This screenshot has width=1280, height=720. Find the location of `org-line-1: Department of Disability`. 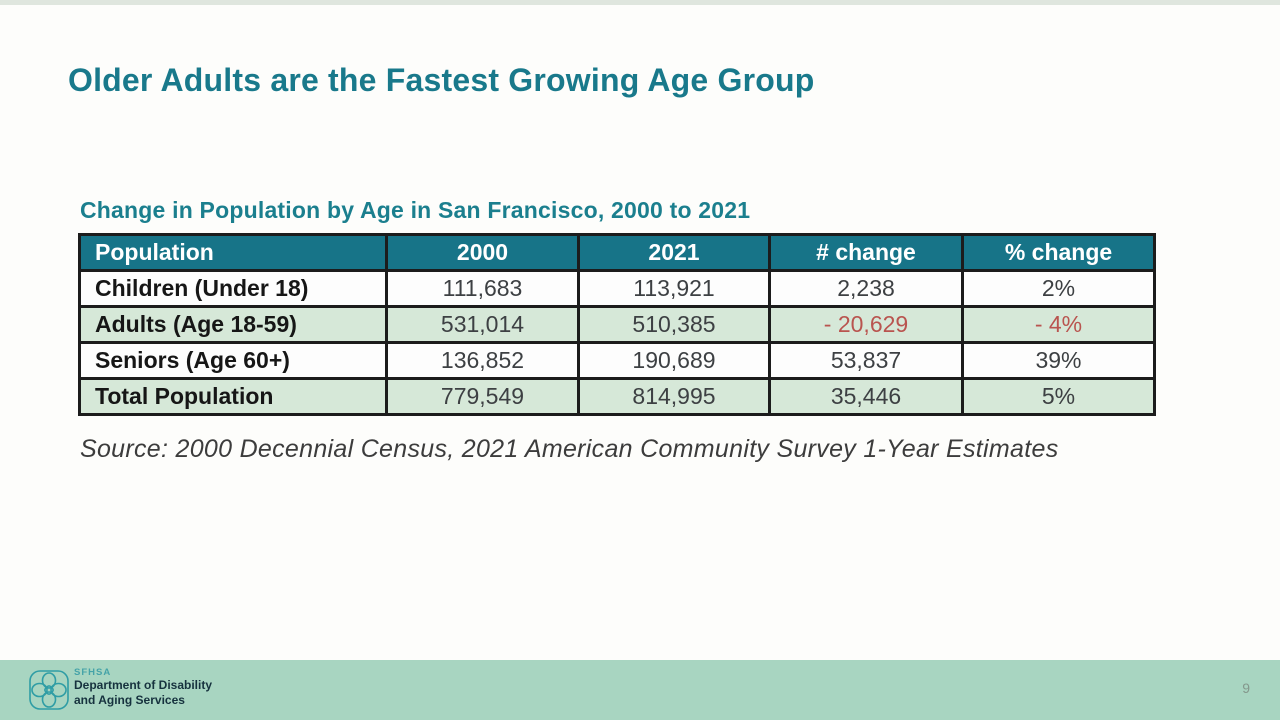

org-line-1: Department of Disability is located at coordinates (143, 685).